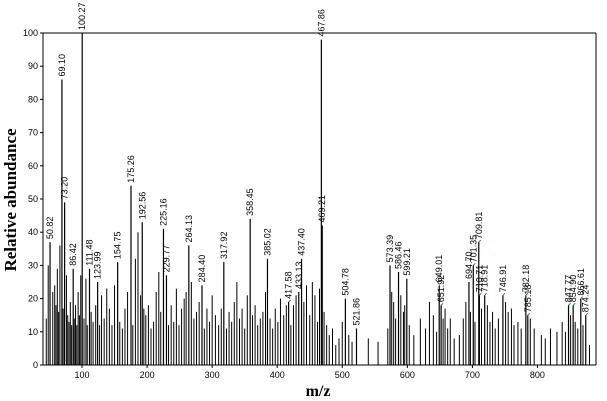 The image size is (607, 401). Describe the element at coordinates (98, 265) in the screenshot. I see `peak-label: 123.99` at that location.